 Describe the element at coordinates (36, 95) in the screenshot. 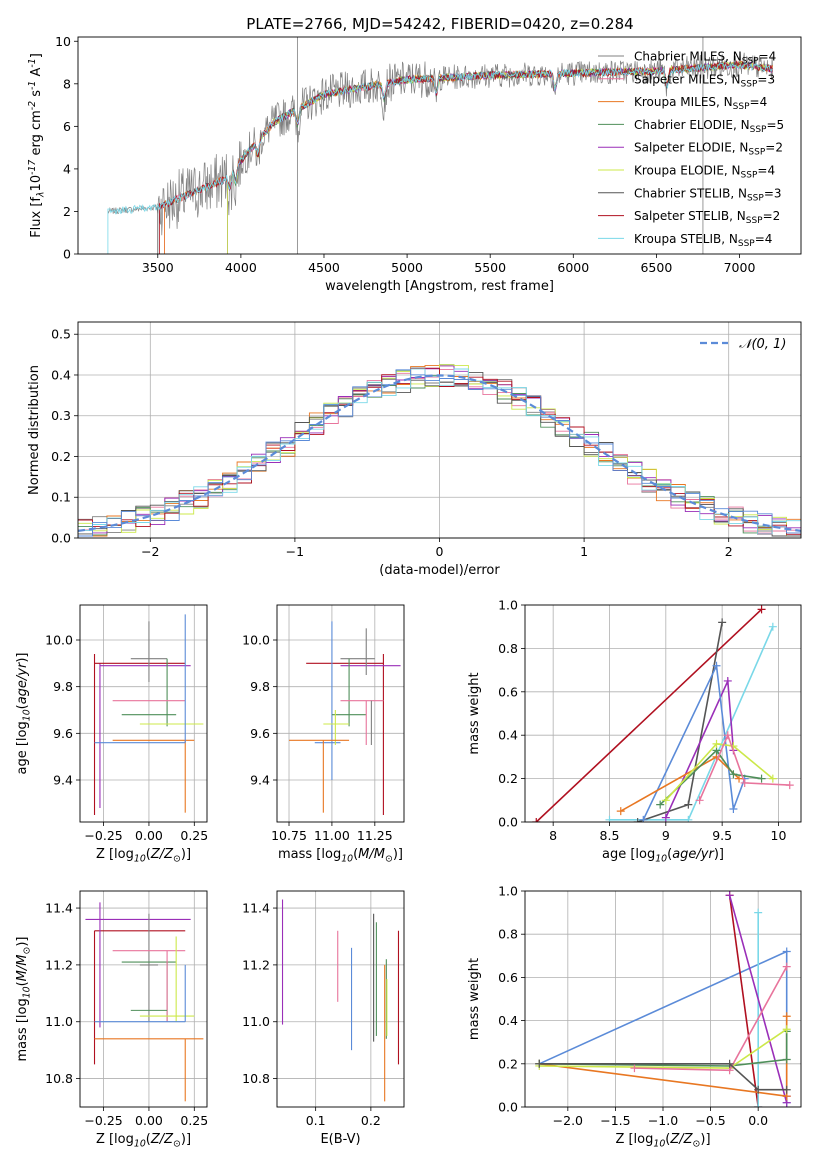

I see `label-part: s` at that location.